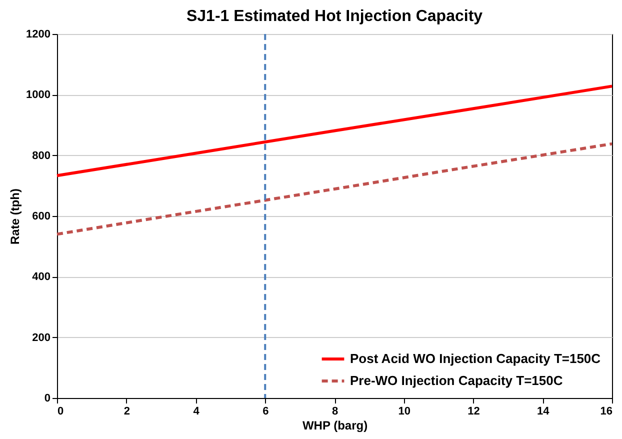 Image resolution: width=622 pixels, height=439 pixels. I want to click on x-tick-label: 12, so click(474, 412).